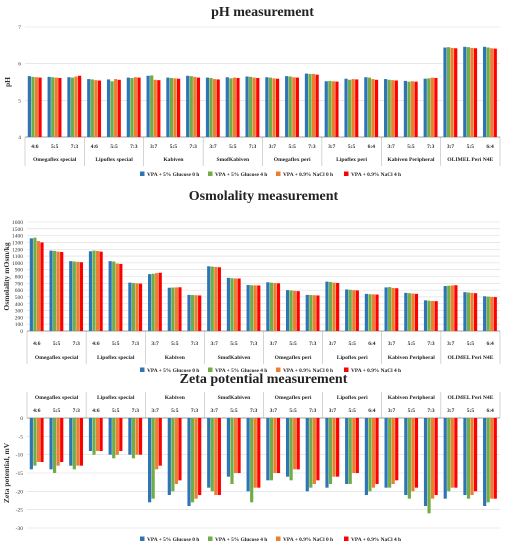 The width and height of the screenshot is (507, 550). What do you see at coordinates (57, 358) in the screenshot?
I see `group-label: Omegaflex special` at bounding box center [57, 358].